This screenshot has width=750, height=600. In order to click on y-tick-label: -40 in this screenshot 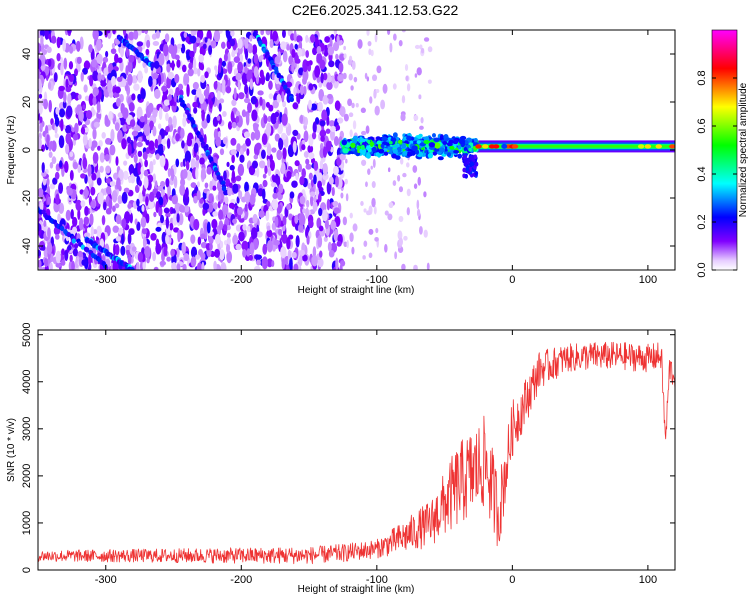, I will do `click(27, 246)`.